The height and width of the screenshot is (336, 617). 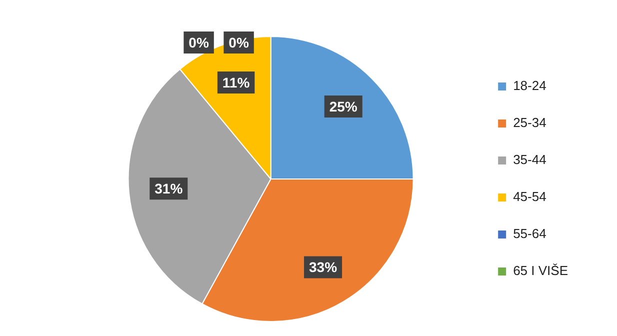 I want to click on data-label: 25%, so click(x=343, y=106).